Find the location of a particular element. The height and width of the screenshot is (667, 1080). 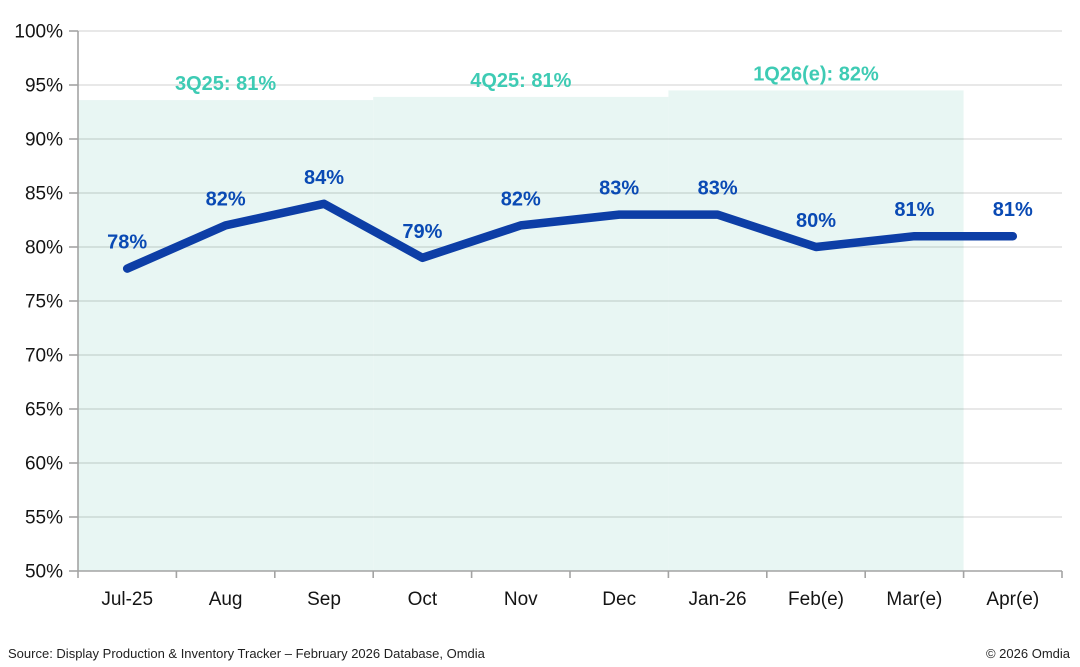

y-axis-label: 55% is located at coordinates (44, 518).